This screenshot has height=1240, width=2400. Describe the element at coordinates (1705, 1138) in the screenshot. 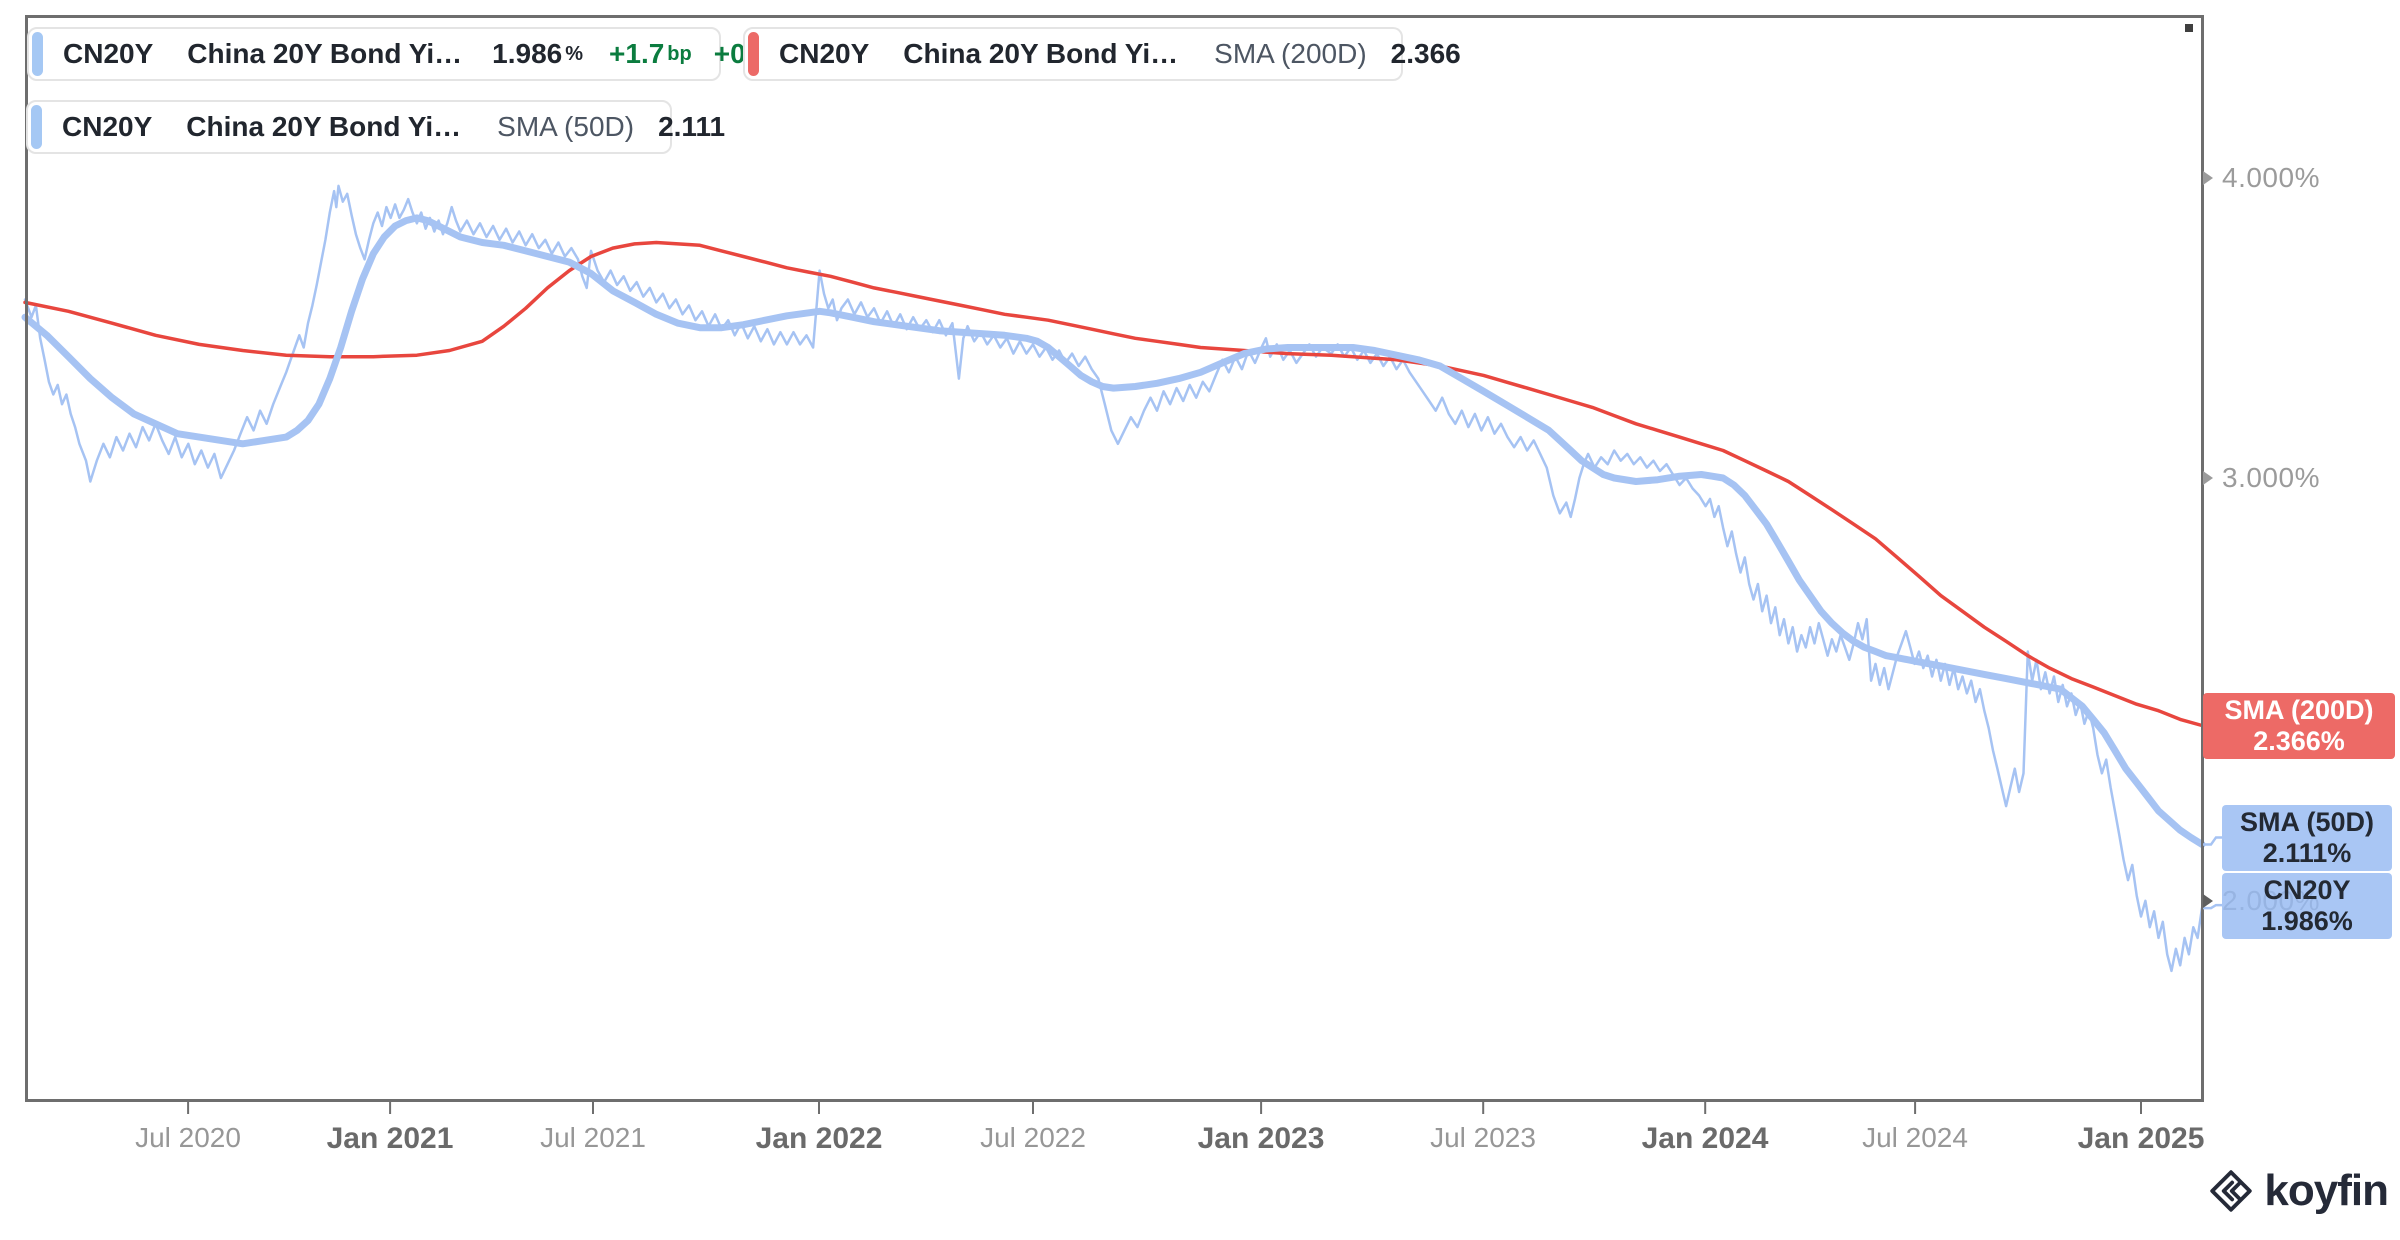

I see `x-axis-label: Jan 2024` at that location.